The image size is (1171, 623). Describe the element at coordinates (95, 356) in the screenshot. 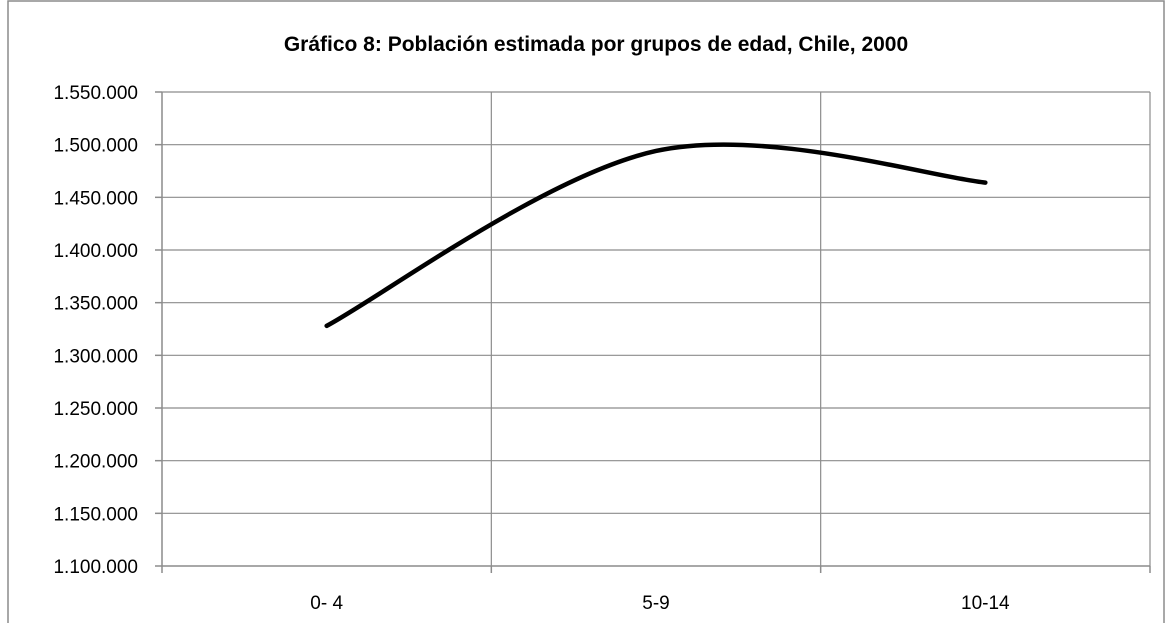

I see `y-tick-label: 1.300.000` at that location.